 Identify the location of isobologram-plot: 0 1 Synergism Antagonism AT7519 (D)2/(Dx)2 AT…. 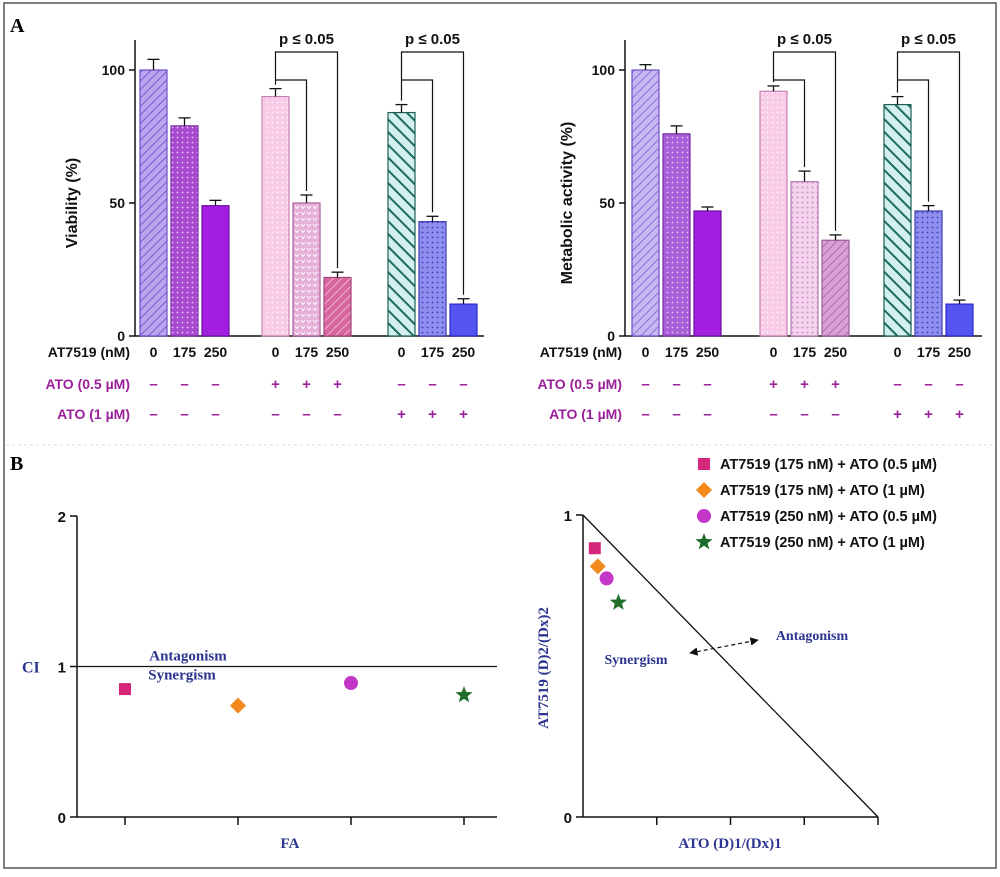
(707, 680).